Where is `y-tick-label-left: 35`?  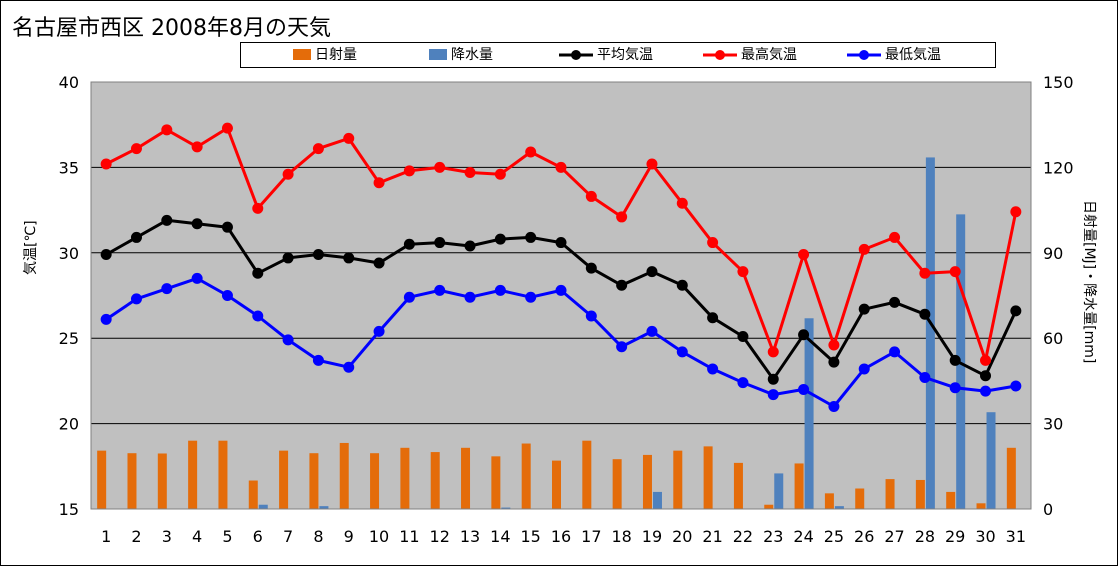 y-tick-label-left: 35 is located at coordinates (69, 167).